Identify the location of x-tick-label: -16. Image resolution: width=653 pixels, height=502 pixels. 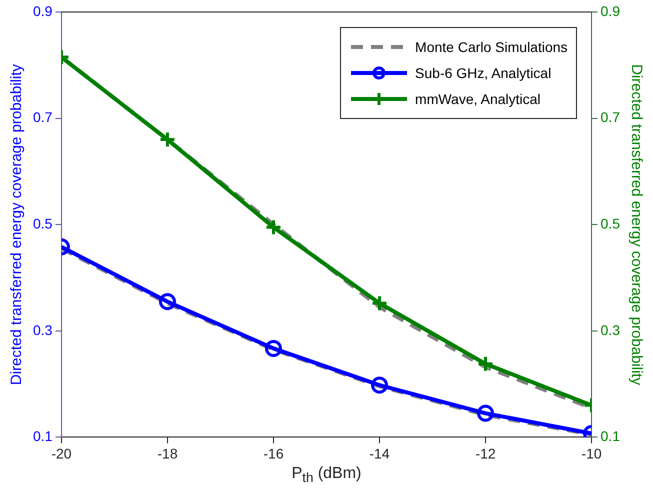
(273, 453).